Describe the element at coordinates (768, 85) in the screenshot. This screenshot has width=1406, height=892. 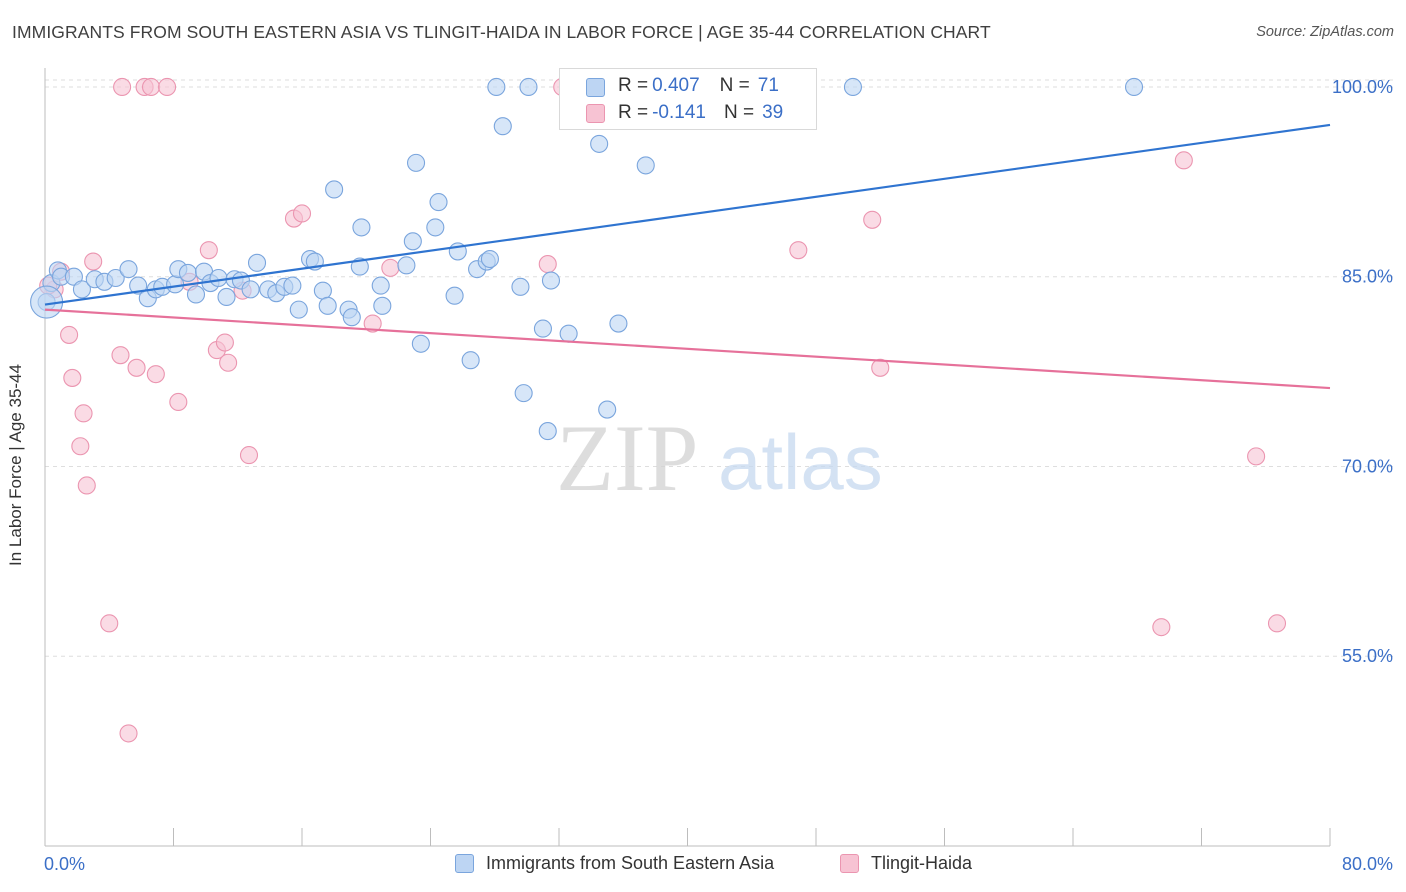
I see `stats-blue-n-value: 71` at that location.